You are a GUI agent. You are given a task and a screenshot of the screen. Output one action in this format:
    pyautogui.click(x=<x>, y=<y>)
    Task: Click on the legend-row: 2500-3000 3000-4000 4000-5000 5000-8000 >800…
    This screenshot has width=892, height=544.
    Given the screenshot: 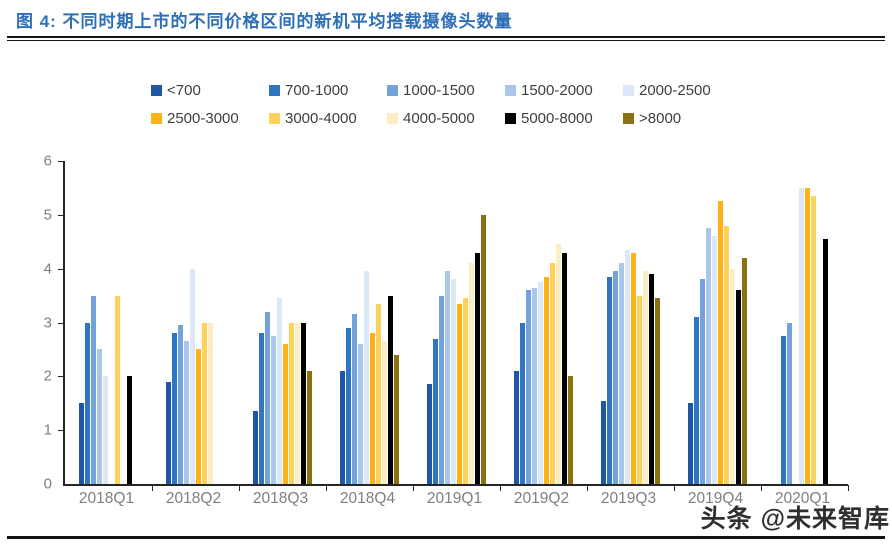 What is the action you would take?
    pyautogui.click(x=446, y=118)
    